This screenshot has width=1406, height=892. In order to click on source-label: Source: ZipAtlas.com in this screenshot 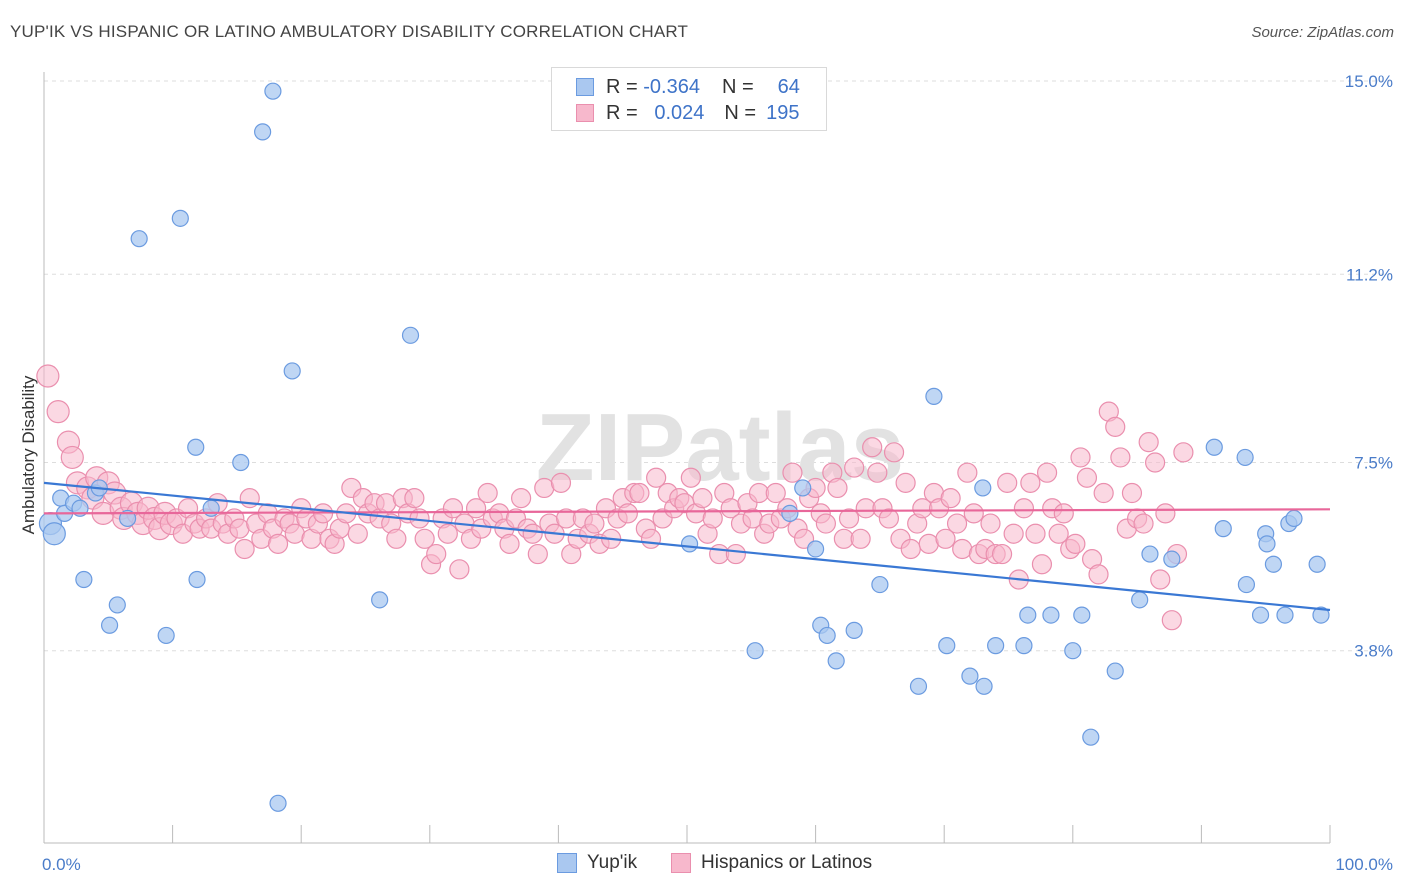, I will do `click(1322, 32)`.